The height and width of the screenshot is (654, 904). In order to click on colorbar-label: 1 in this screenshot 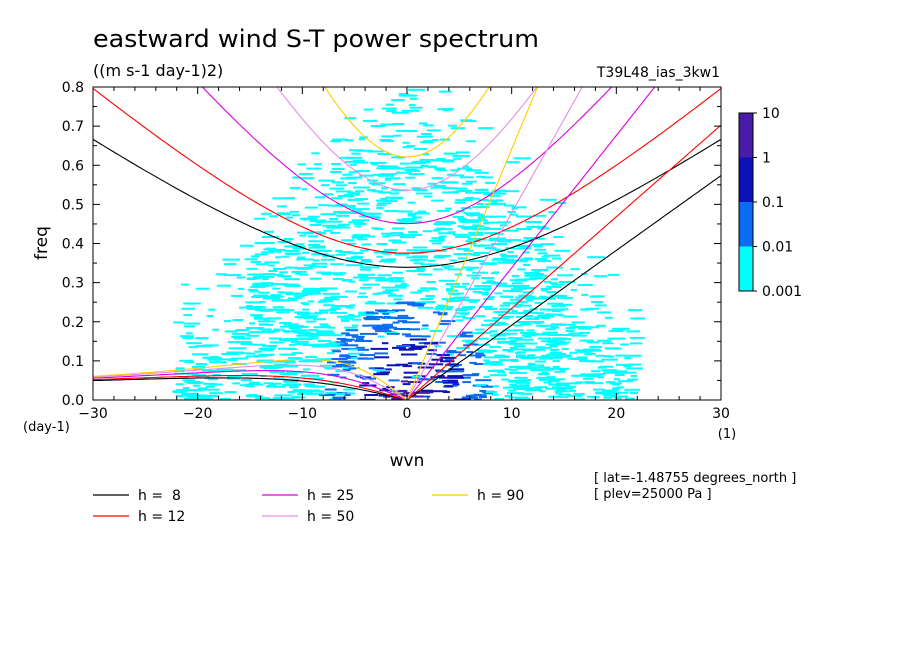, I will do `click(766, 159)`.